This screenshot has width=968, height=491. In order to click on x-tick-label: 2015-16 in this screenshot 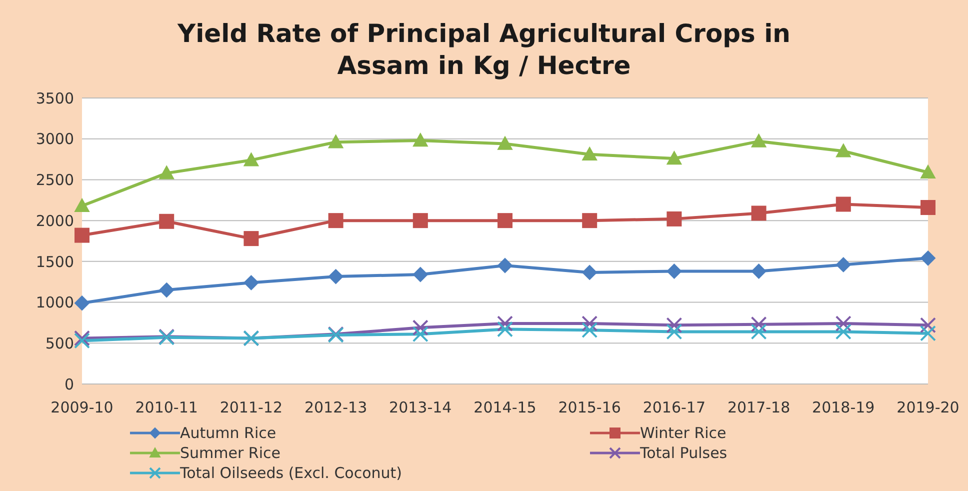, I will do `click(589, 407)`.